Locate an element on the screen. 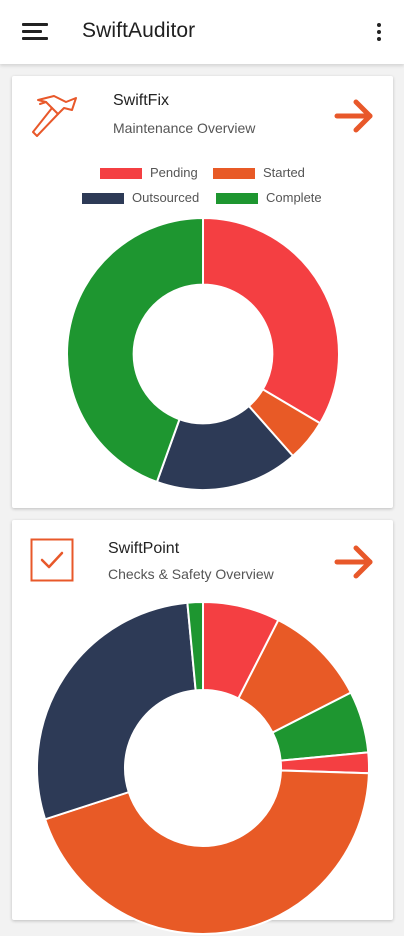 The image size is (404, 936). checkbox-icon is located at coordinates (52, 560).